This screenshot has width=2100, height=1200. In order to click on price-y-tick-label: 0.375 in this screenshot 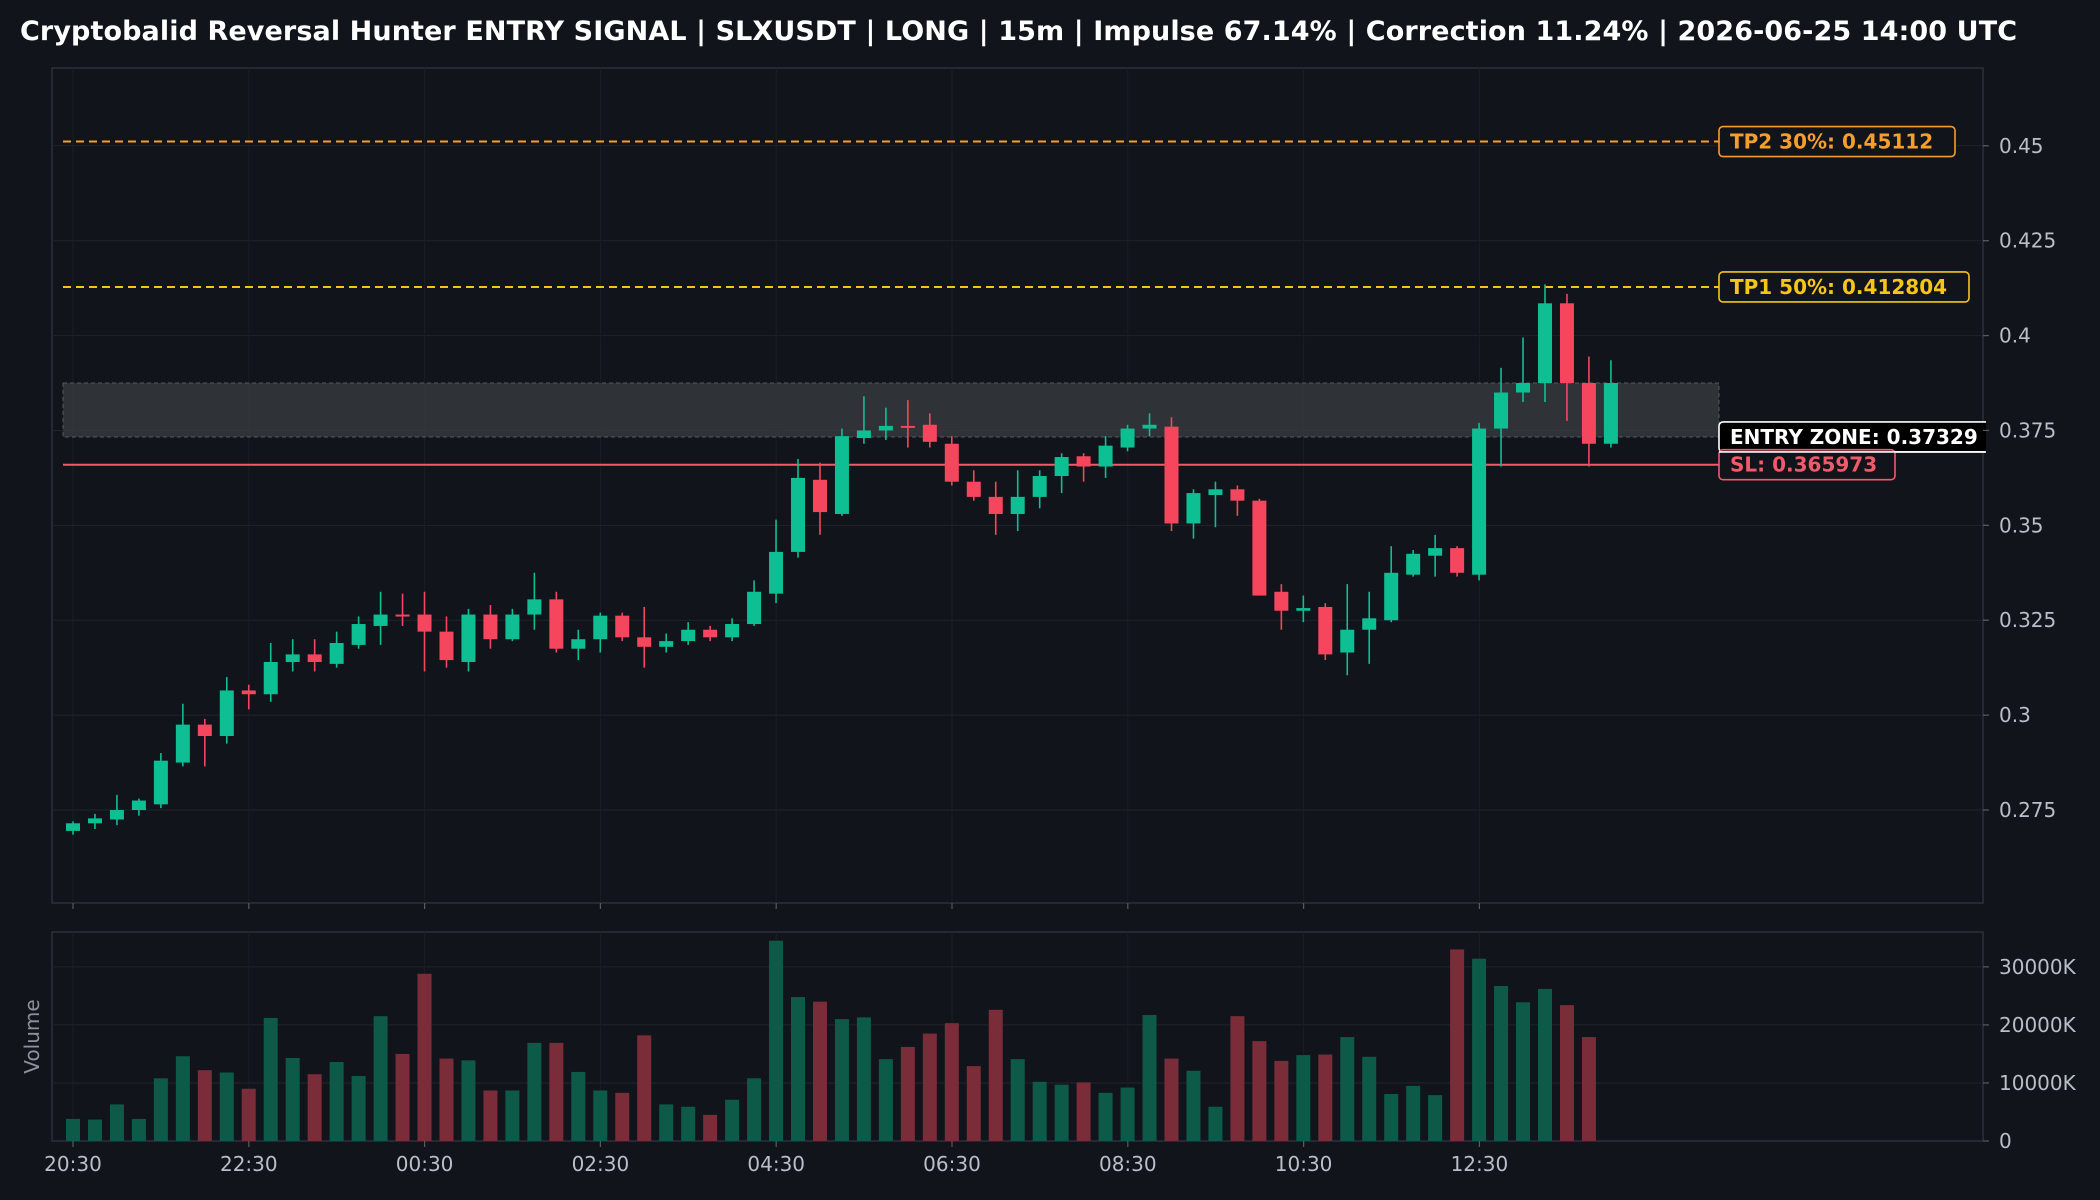, I will do `click(2027, 430)`.